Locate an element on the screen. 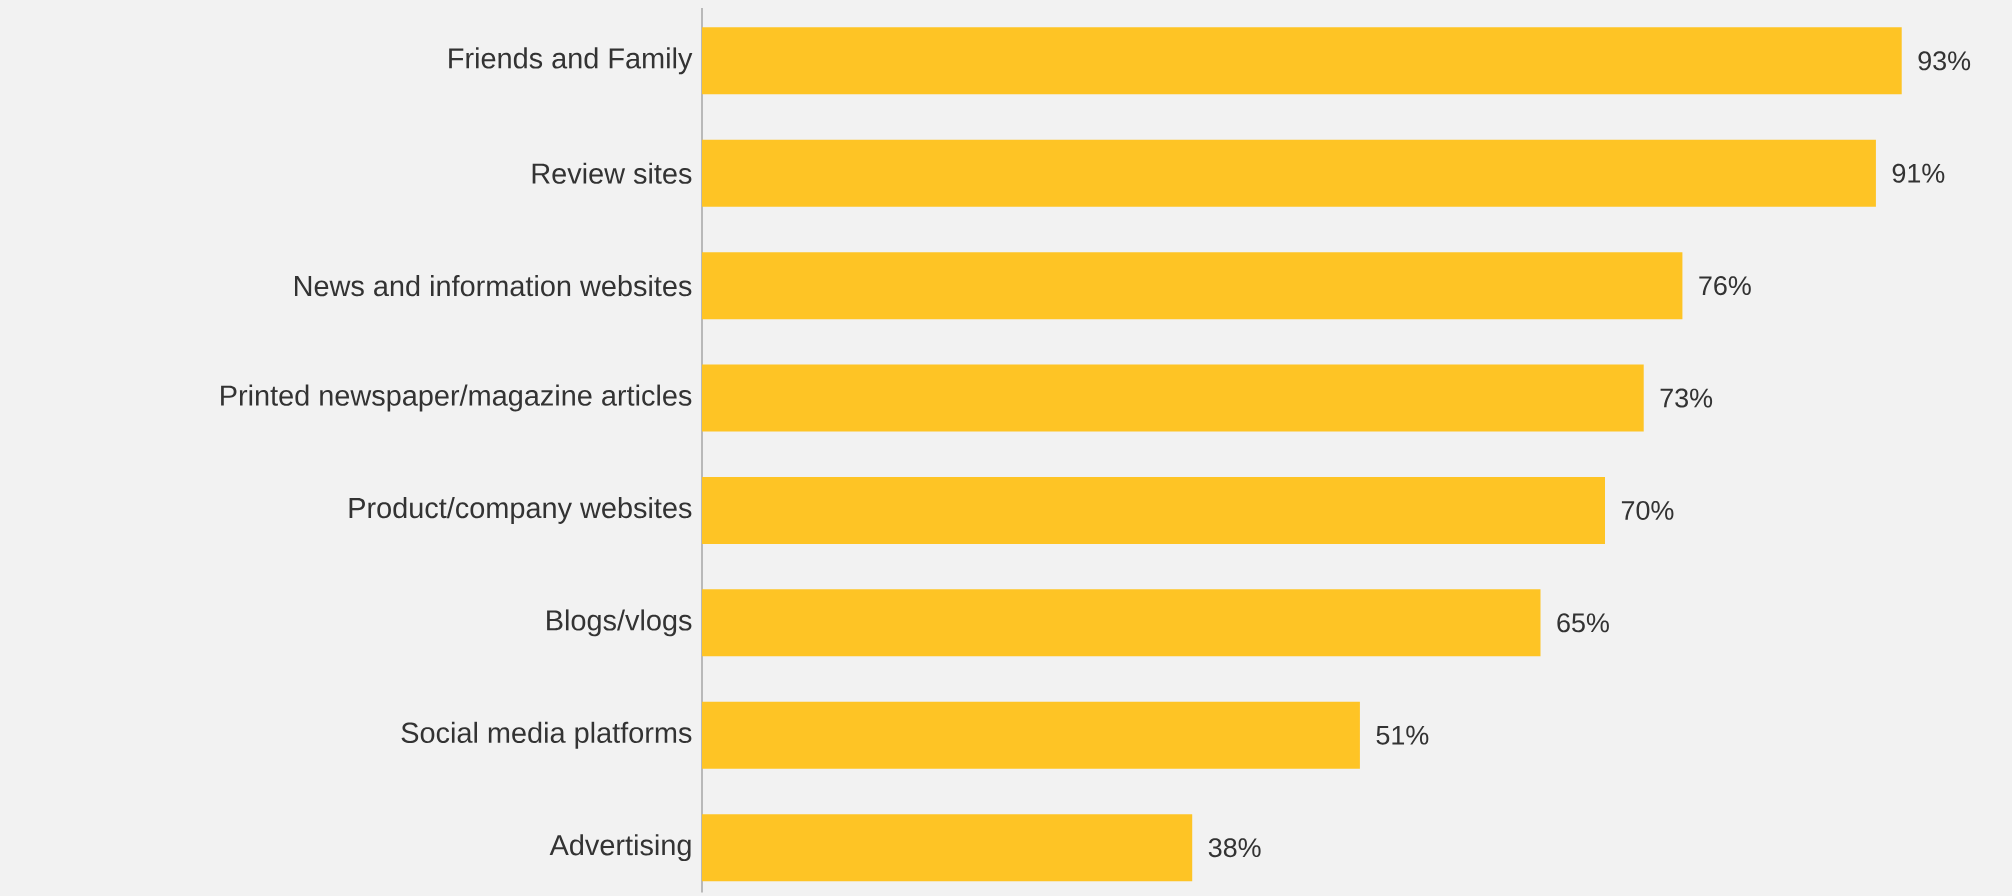  y-tick-label: News and information websites is located at coordinates (493, 286).